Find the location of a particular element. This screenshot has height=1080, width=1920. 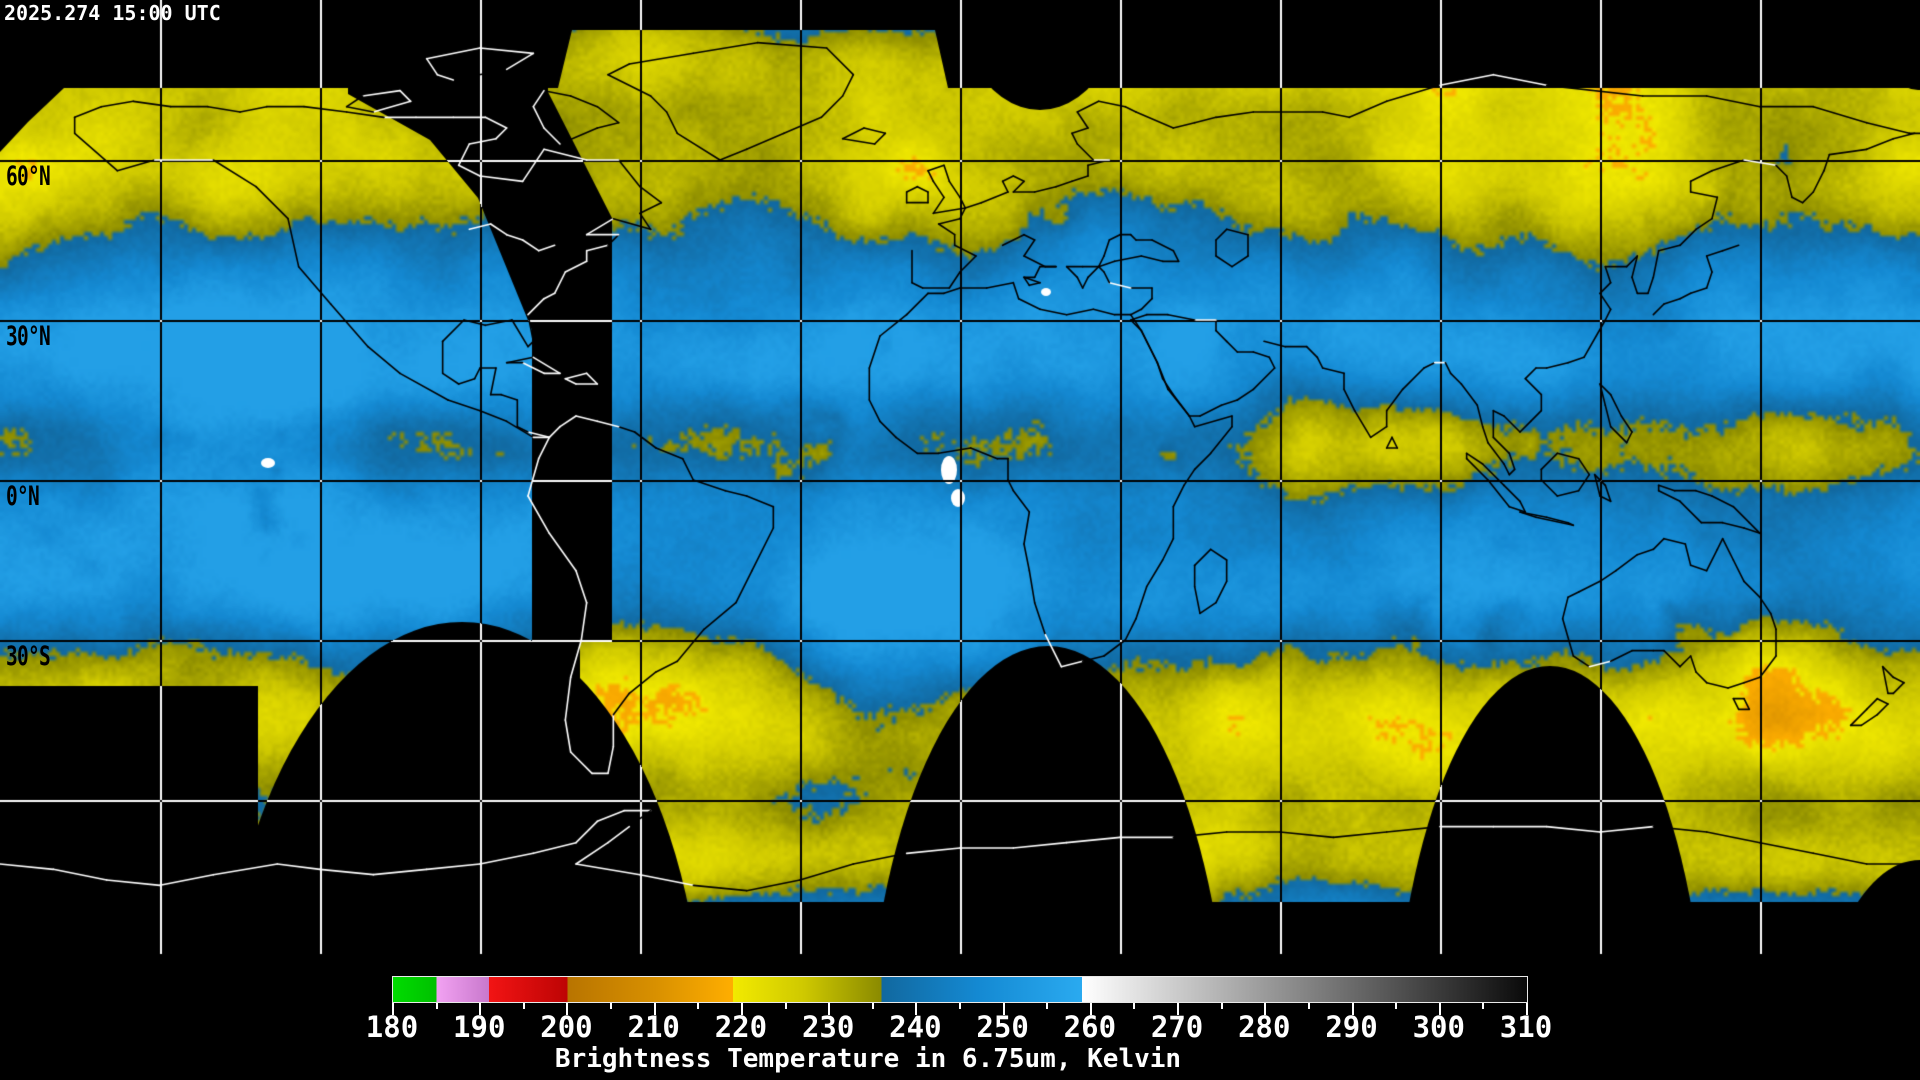

colorbar-tick-label: 250 is located at coordinates (1002, 1027).